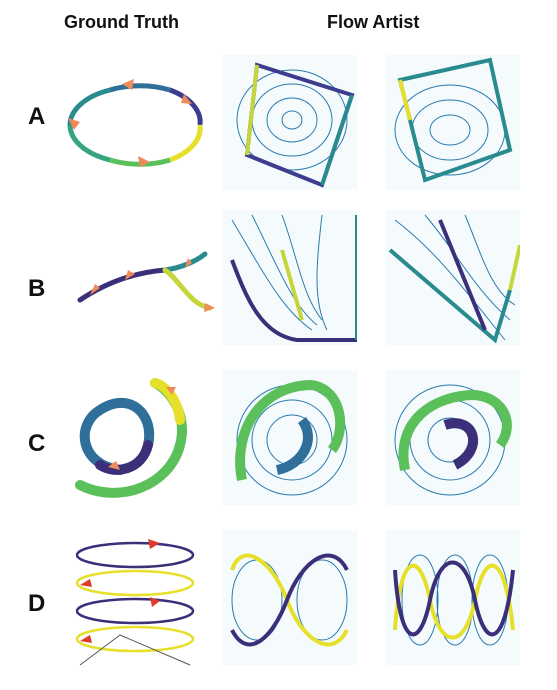 This screenshot has width=557, height=690. I want to click on flow-panel-b2, so click(452, 277).